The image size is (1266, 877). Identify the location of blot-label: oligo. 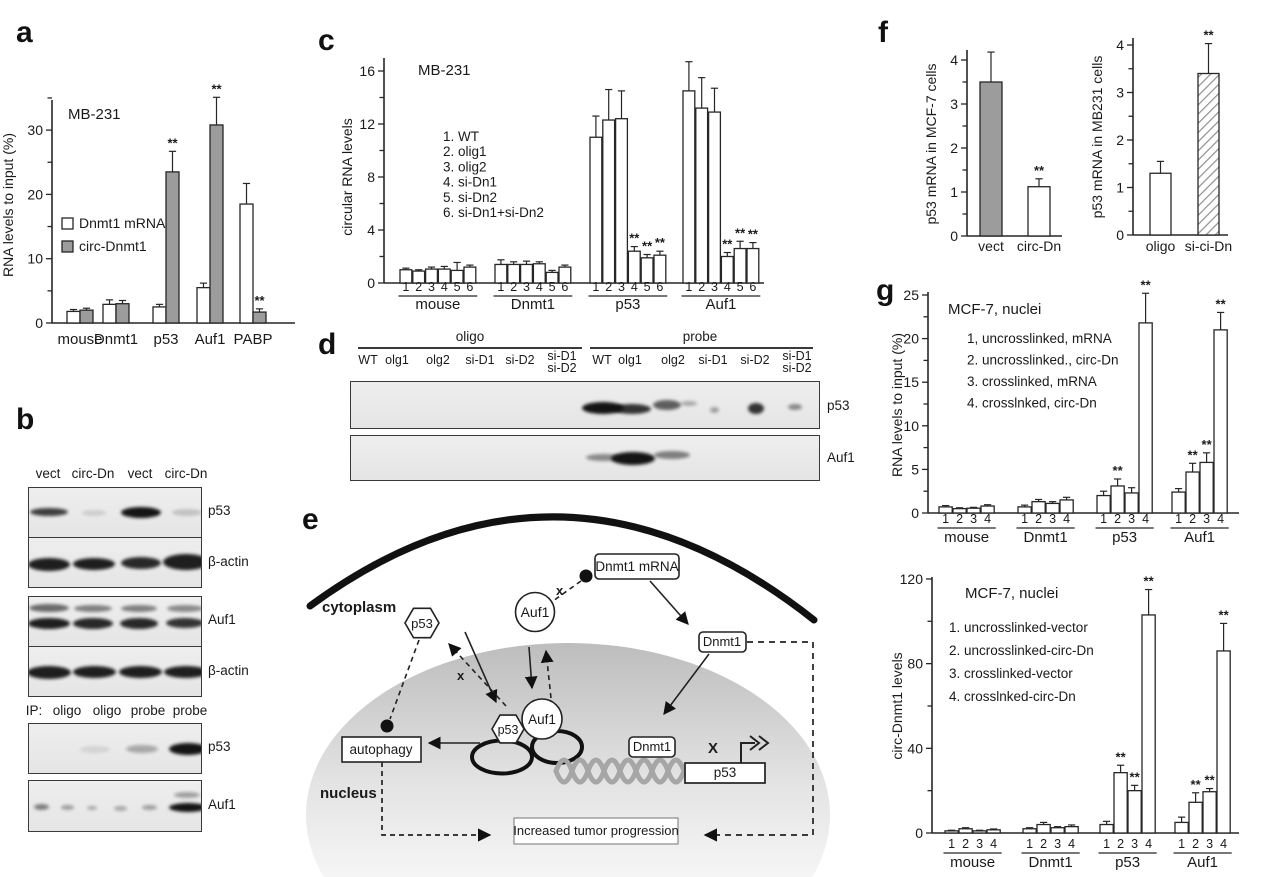
(470, 336).